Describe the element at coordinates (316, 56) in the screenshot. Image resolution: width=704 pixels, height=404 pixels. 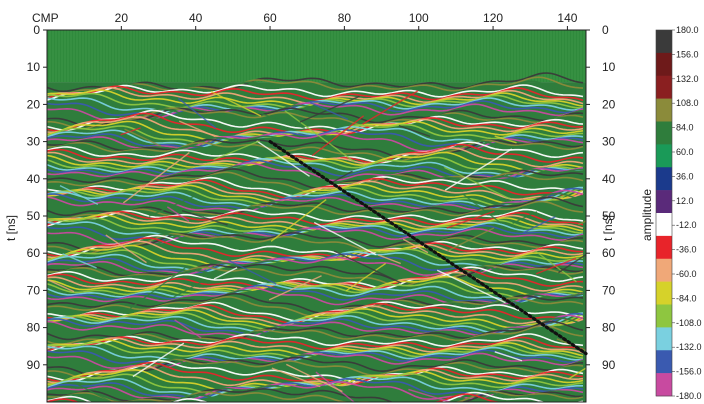
I see `trace-lines` at that location.